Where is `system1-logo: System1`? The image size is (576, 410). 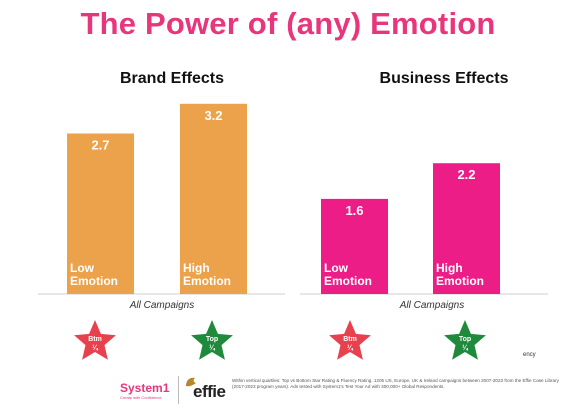
system1-logo: System1 is located at coordinates (145, 388).